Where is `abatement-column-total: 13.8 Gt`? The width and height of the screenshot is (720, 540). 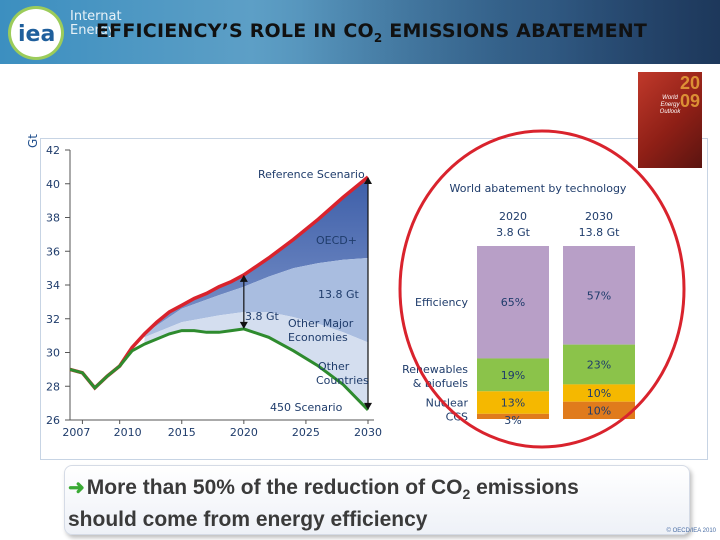 abatement-column-total: 13.8 Gt is located at coordinates (600, 232).